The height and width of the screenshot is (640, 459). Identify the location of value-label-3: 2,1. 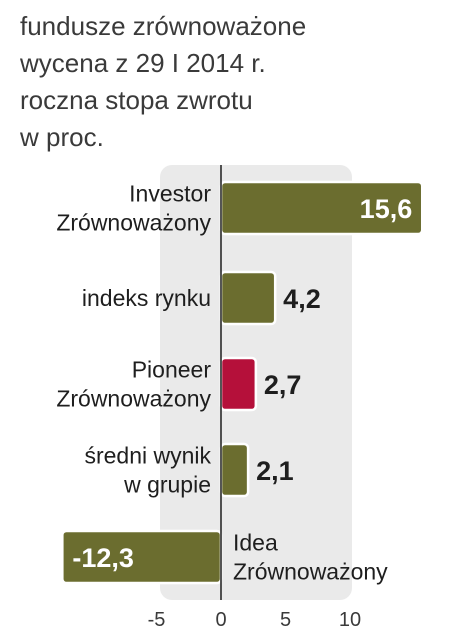
(275, 471).